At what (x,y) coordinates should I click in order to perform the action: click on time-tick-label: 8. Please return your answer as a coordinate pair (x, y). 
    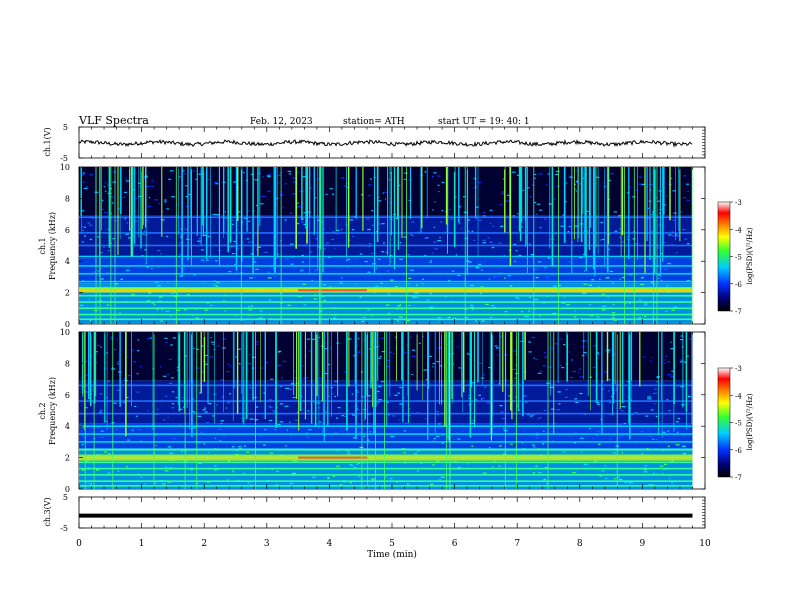
    Looking at the image, I should click on (580, 544).